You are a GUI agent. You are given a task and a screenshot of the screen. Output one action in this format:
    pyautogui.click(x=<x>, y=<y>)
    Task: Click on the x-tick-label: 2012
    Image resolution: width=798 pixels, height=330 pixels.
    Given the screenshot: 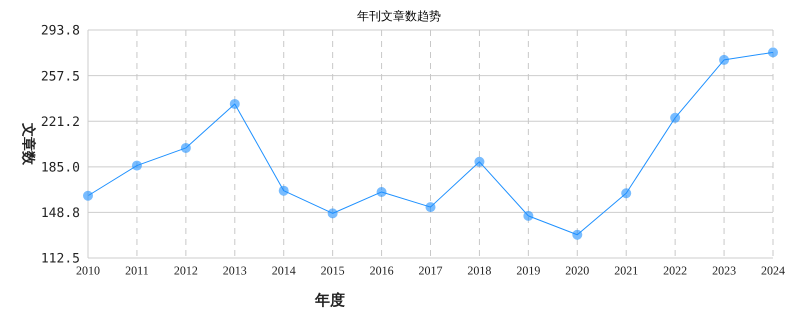 What is the action you would take?
    pyautogui.click(x=186, y=271)
    